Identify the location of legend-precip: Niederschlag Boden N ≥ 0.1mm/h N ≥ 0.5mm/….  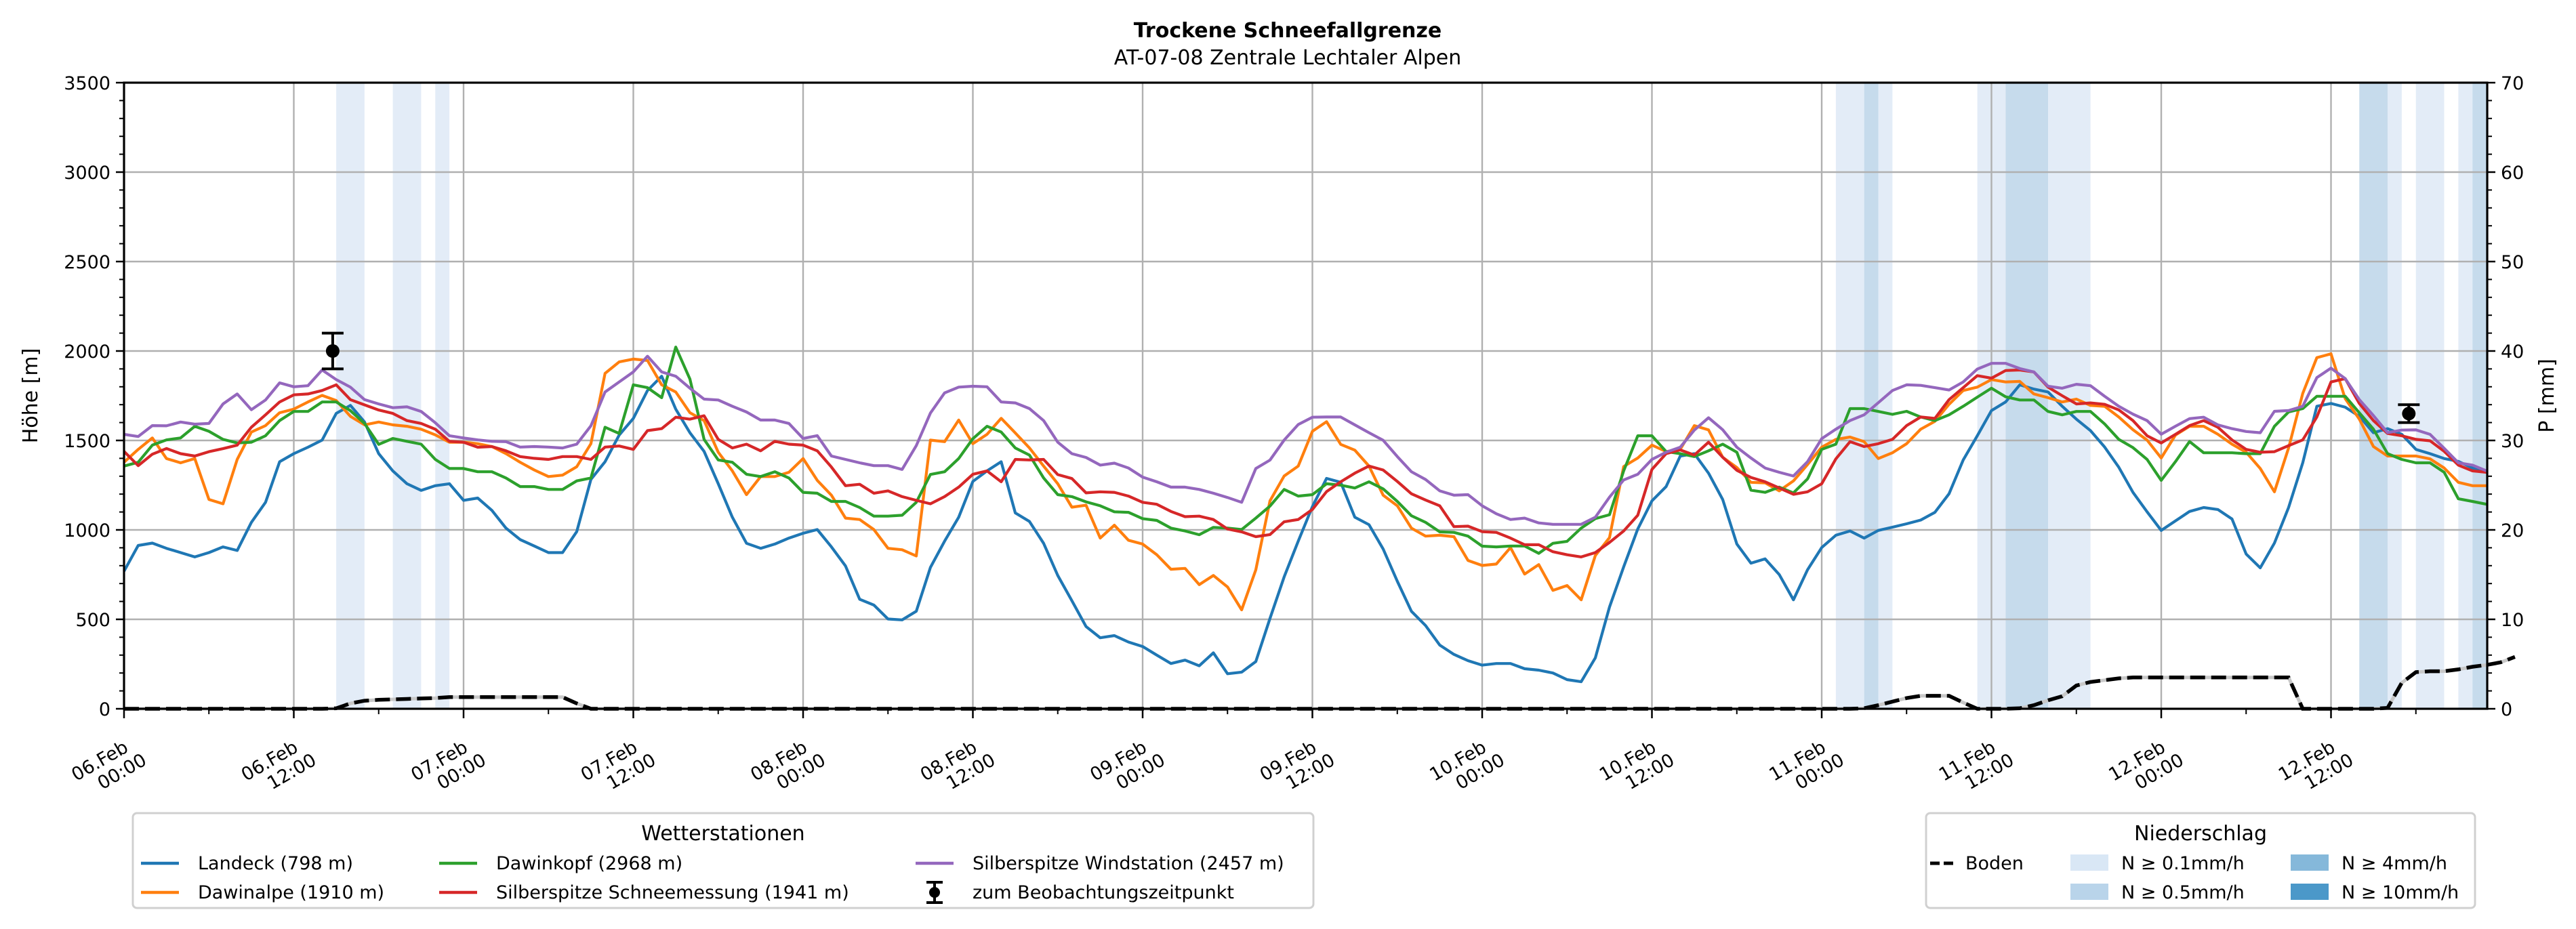
(2200, 860).